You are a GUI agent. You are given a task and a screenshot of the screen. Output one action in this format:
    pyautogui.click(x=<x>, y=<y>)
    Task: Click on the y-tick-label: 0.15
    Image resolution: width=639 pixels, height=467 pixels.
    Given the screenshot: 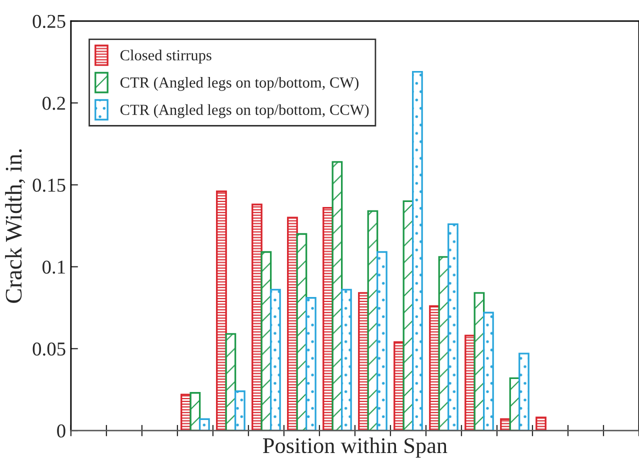 What is the action you would take?
    pyautogui.click(x=49, y=185)
    